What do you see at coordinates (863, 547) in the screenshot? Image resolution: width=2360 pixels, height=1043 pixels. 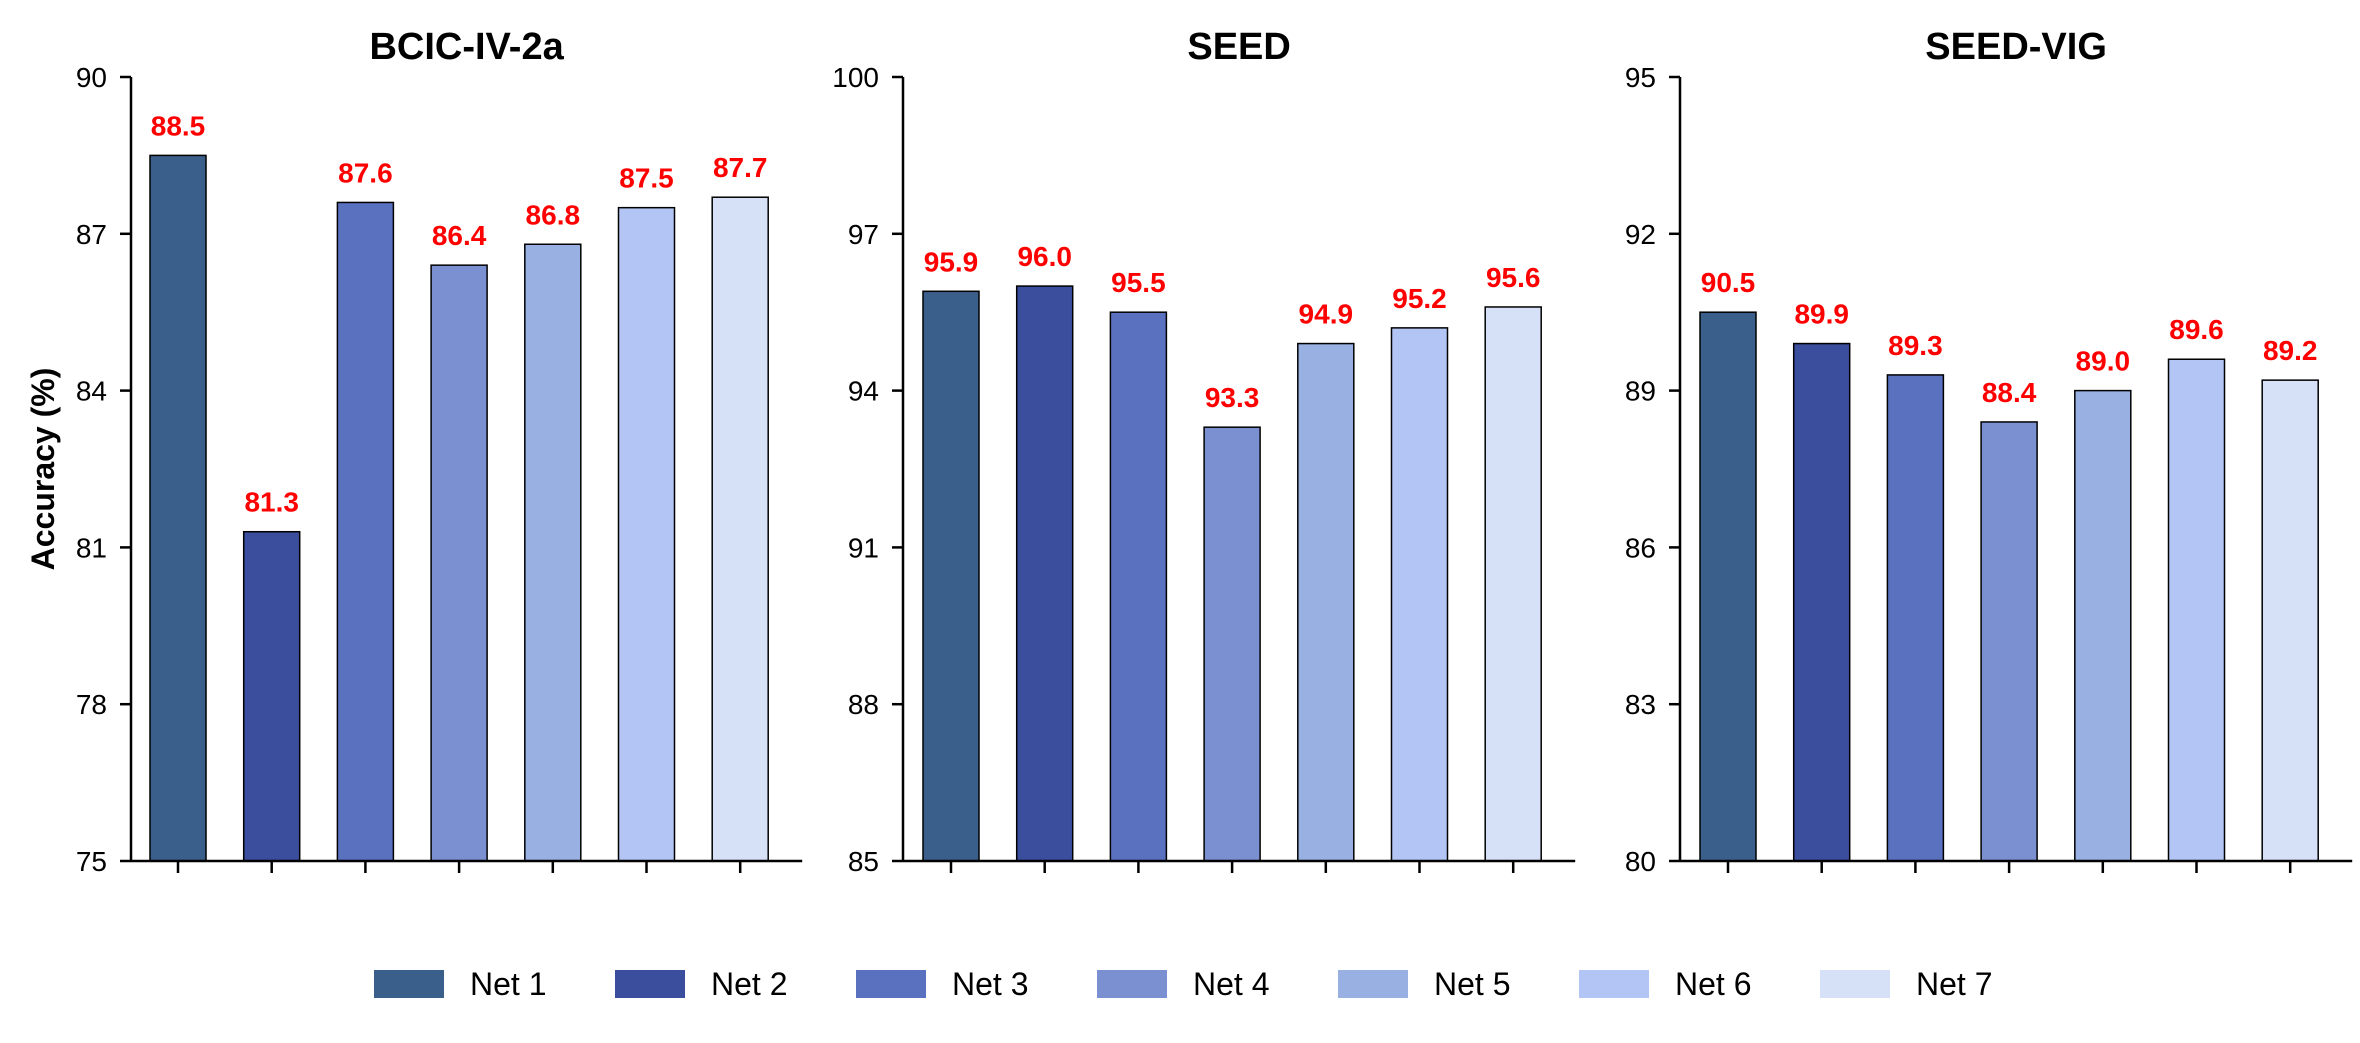 I see `y-tick-label: 91` at bounding box center [863, 547].